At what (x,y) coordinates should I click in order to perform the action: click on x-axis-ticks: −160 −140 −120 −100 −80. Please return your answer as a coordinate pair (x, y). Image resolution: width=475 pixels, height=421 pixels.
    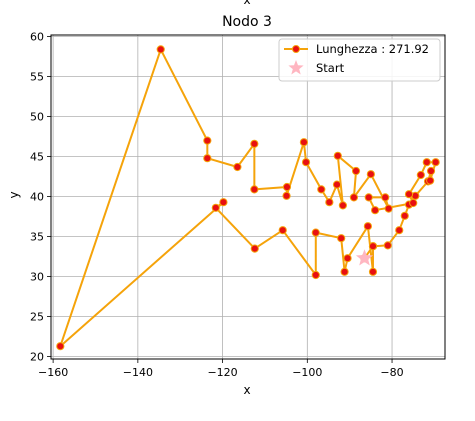
    Looking at the image, I should click on (221, 369).